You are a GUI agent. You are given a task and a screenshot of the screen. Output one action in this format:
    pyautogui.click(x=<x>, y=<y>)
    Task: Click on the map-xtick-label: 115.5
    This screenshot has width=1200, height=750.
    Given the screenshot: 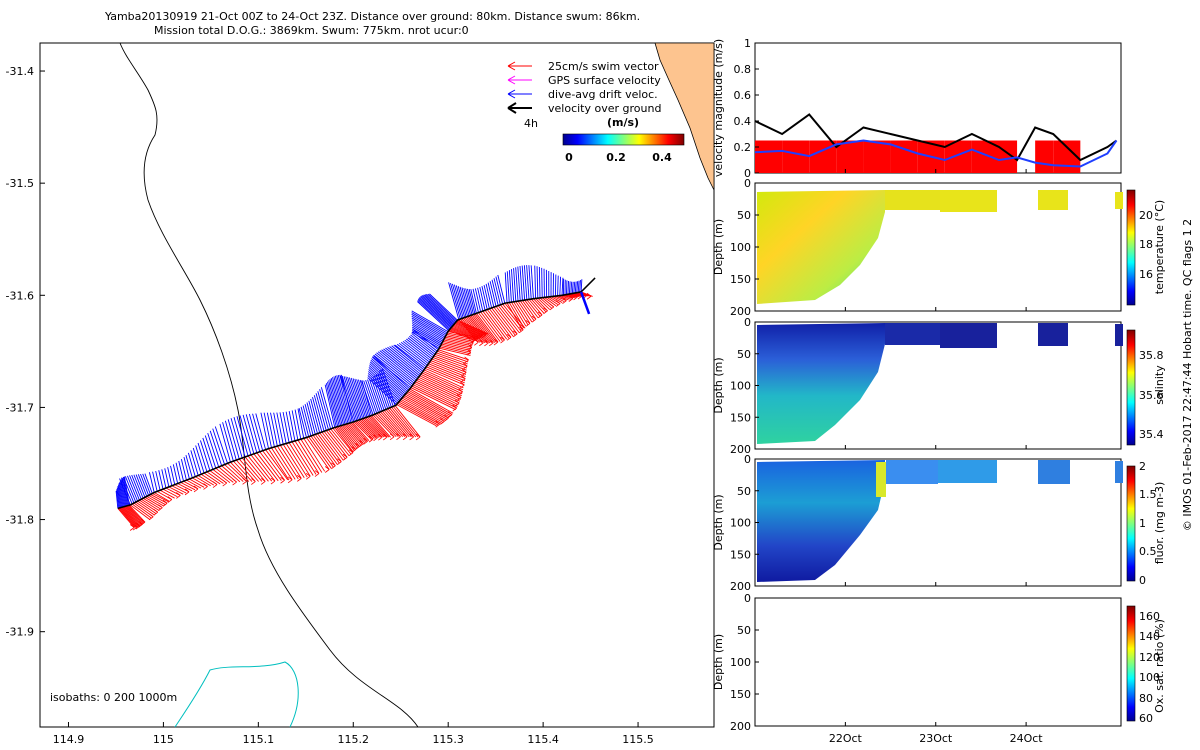 What is the action you would take?
    pyautogui.click(x=638, y=739)
    